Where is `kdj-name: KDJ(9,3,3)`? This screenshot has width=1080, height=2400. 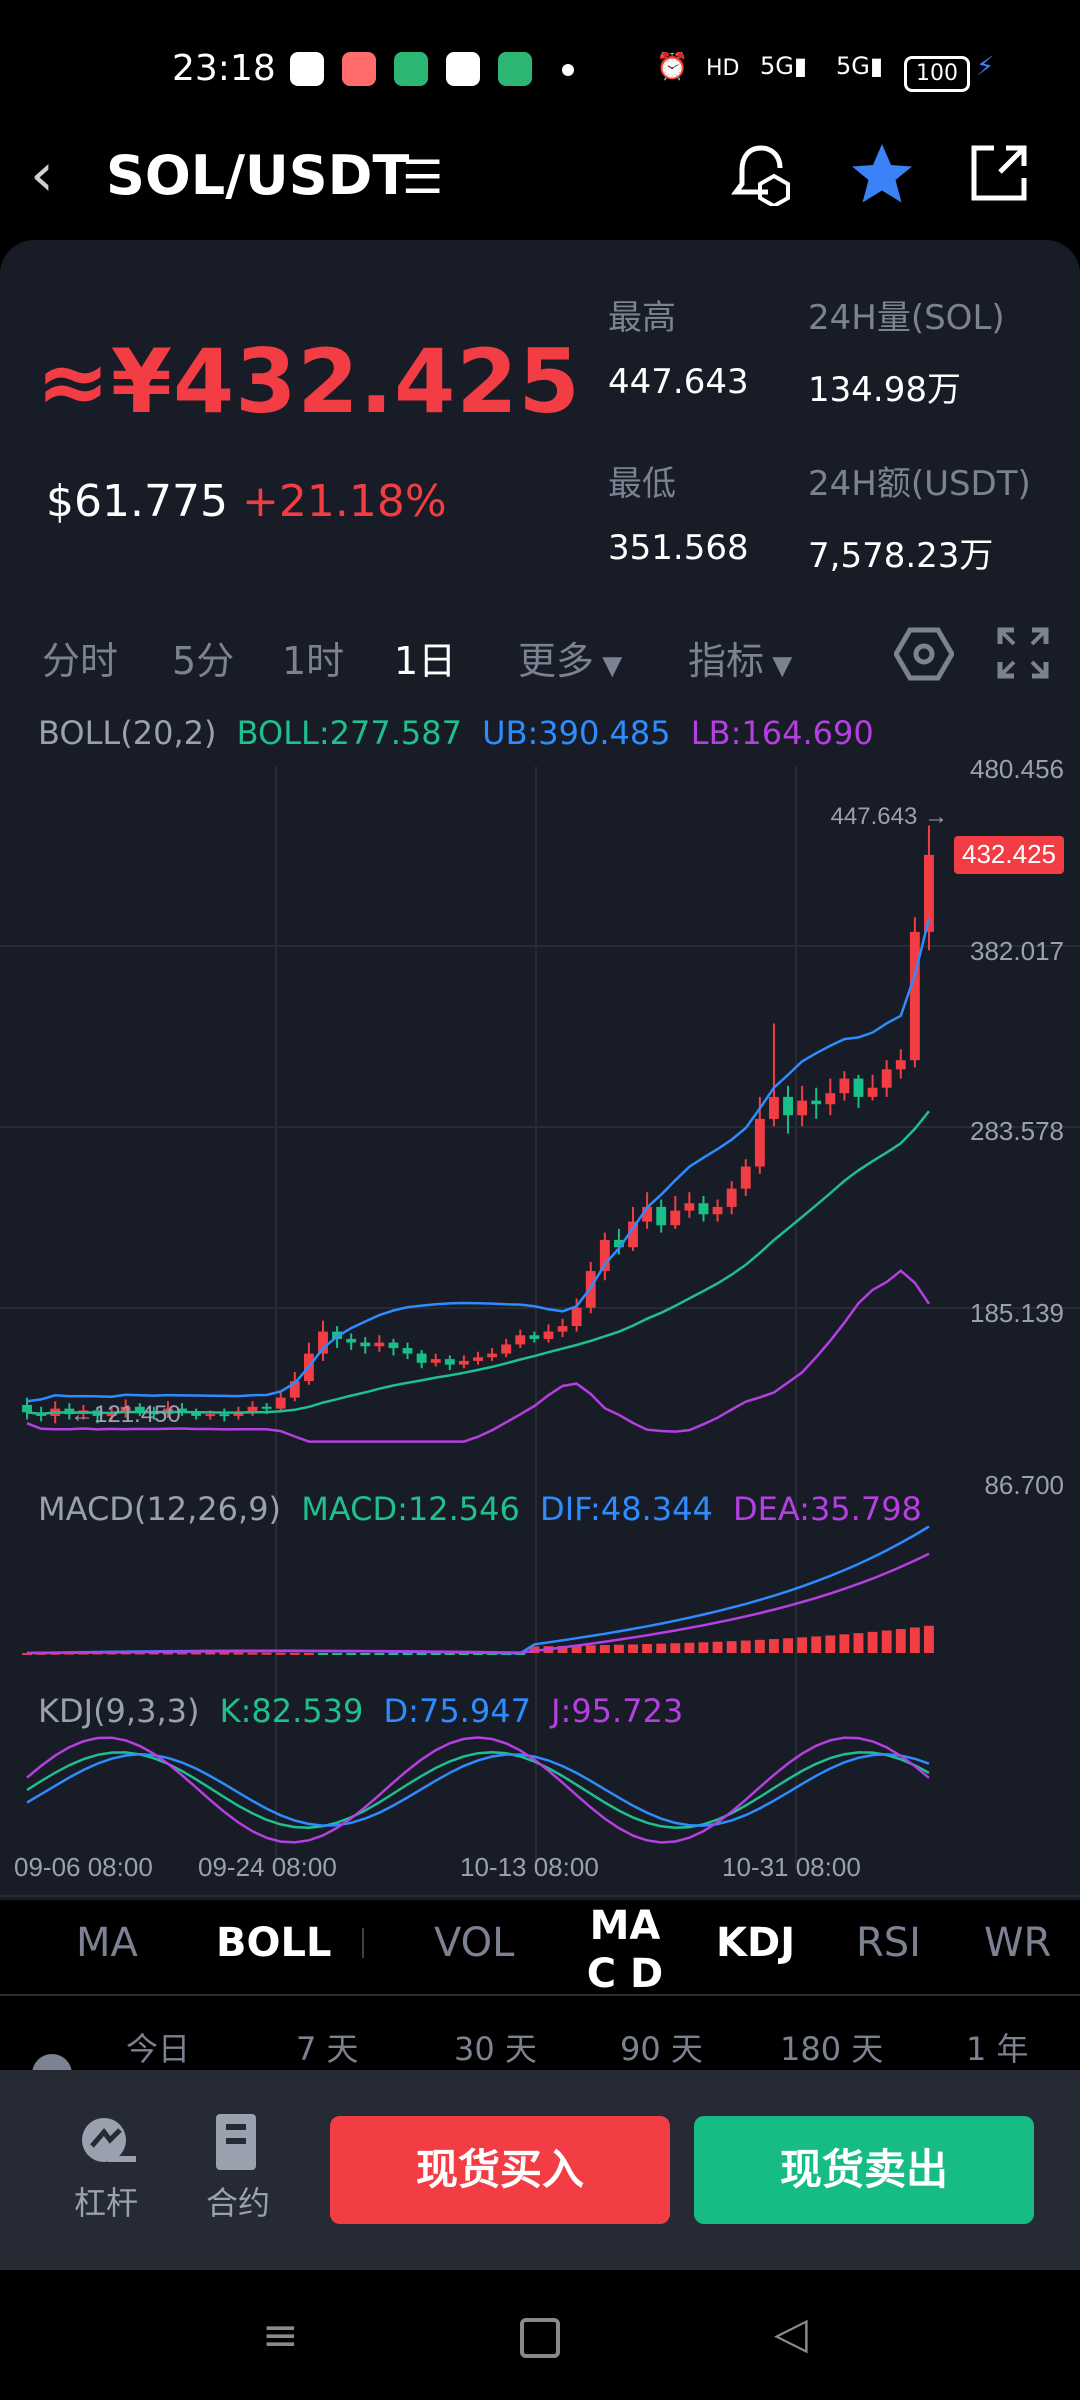
kdj-name: KDJ(9,3,3) is located at coordinates (119, 1711).